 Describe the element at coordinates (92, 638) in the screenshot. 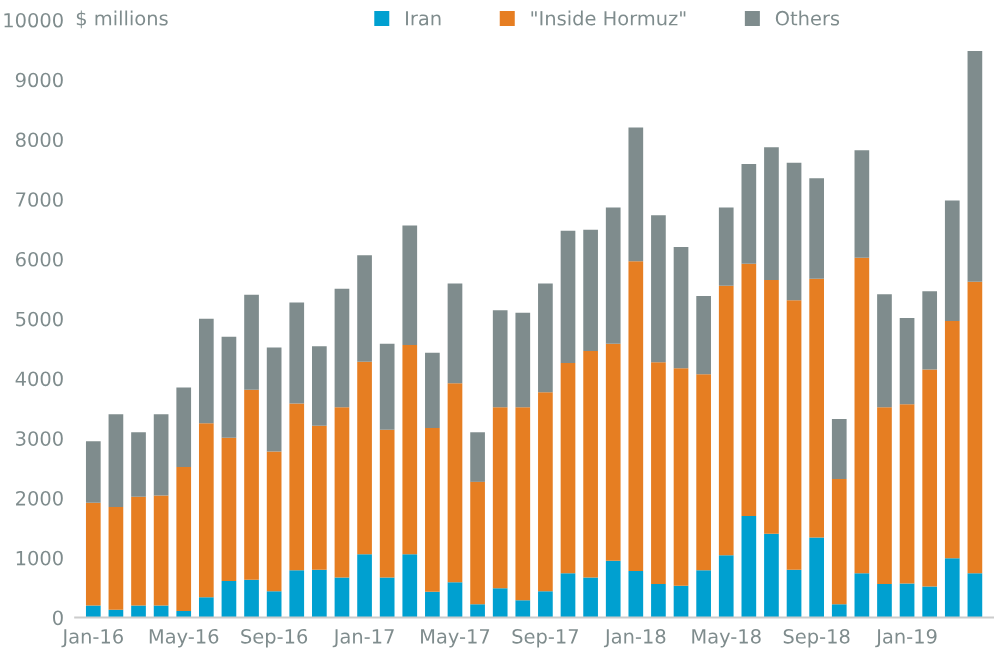

I see `x-tick-label: Jan-16` at that location.